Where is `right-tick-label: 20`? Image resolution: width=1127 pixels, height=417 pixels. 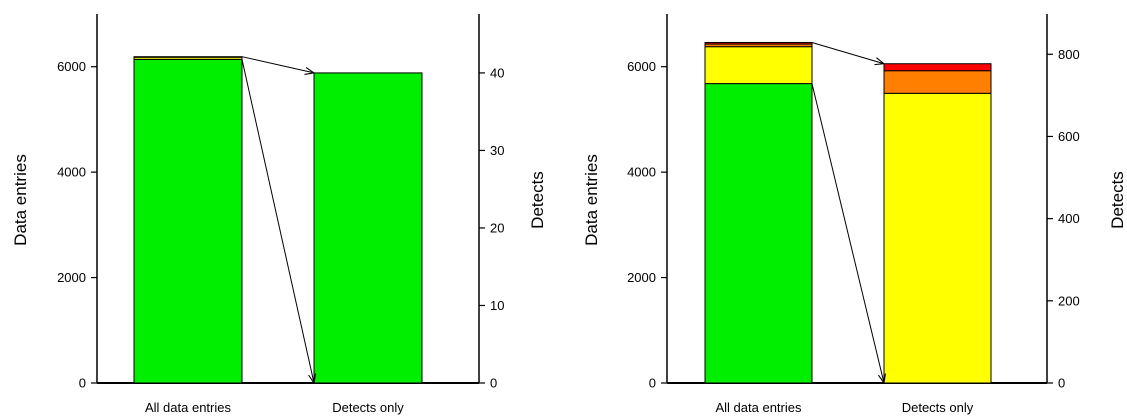
right-tick-label: 20 is located at coordinates (497, 227).